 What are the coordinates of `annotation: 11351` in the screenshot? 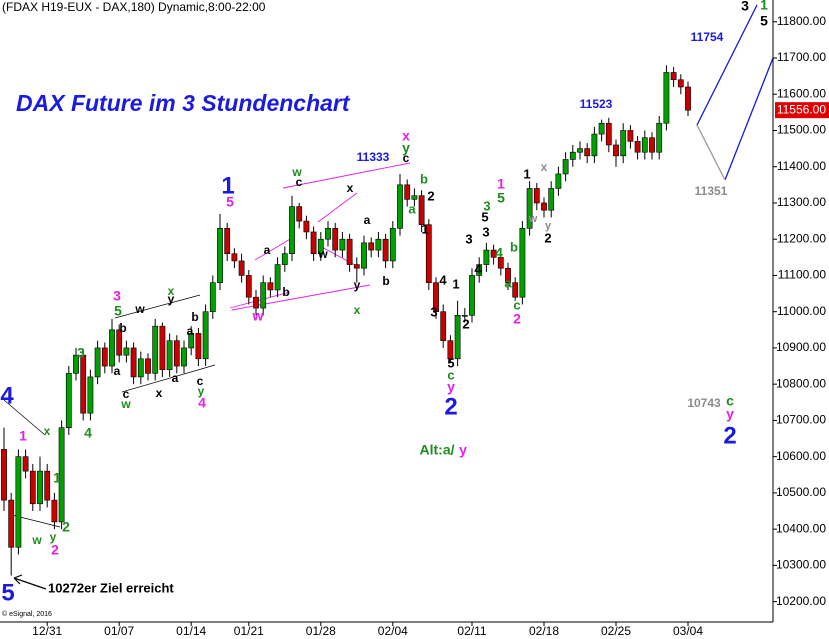 It's located at (711, 191).